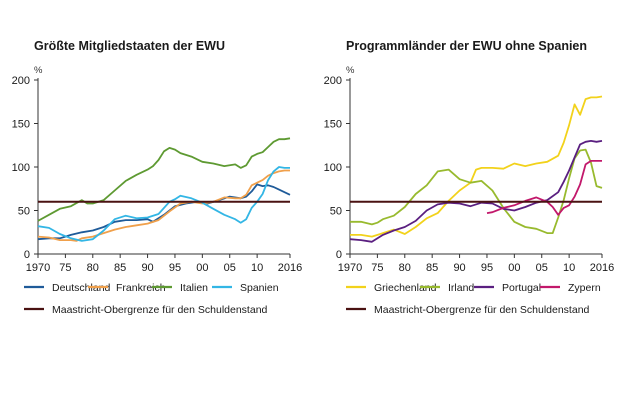  I want to click on legend-label: Deutschland, so click(81, 288).